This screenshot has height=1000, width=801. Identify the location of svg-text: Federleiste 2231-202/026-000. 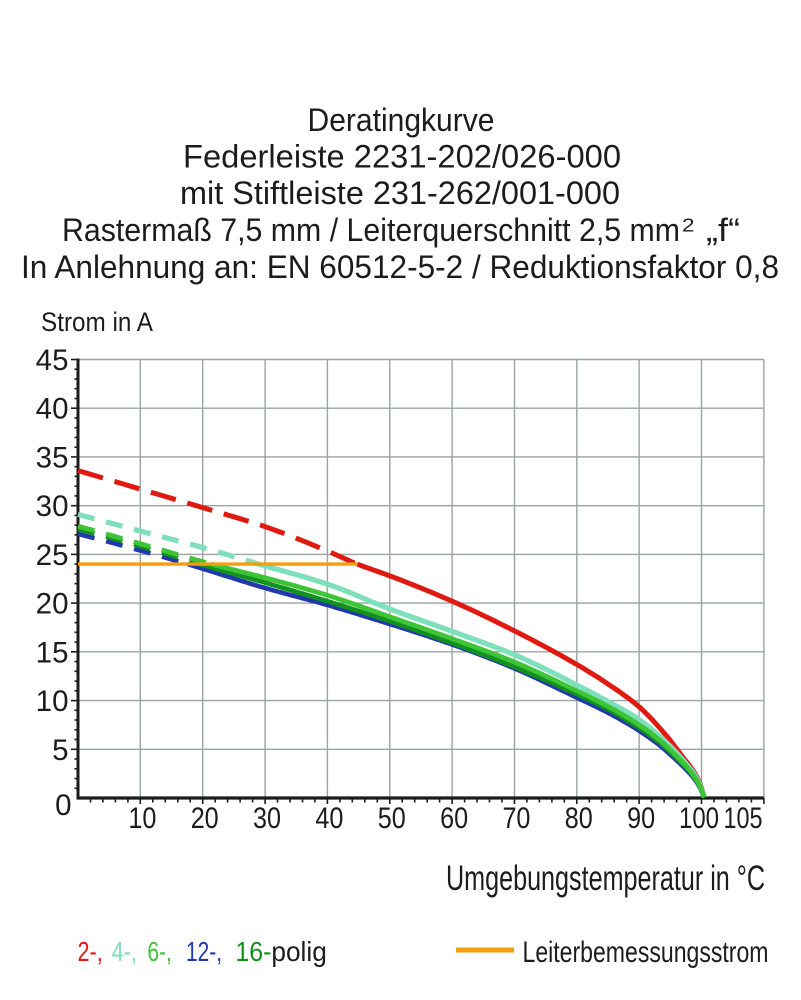
(402, 157).